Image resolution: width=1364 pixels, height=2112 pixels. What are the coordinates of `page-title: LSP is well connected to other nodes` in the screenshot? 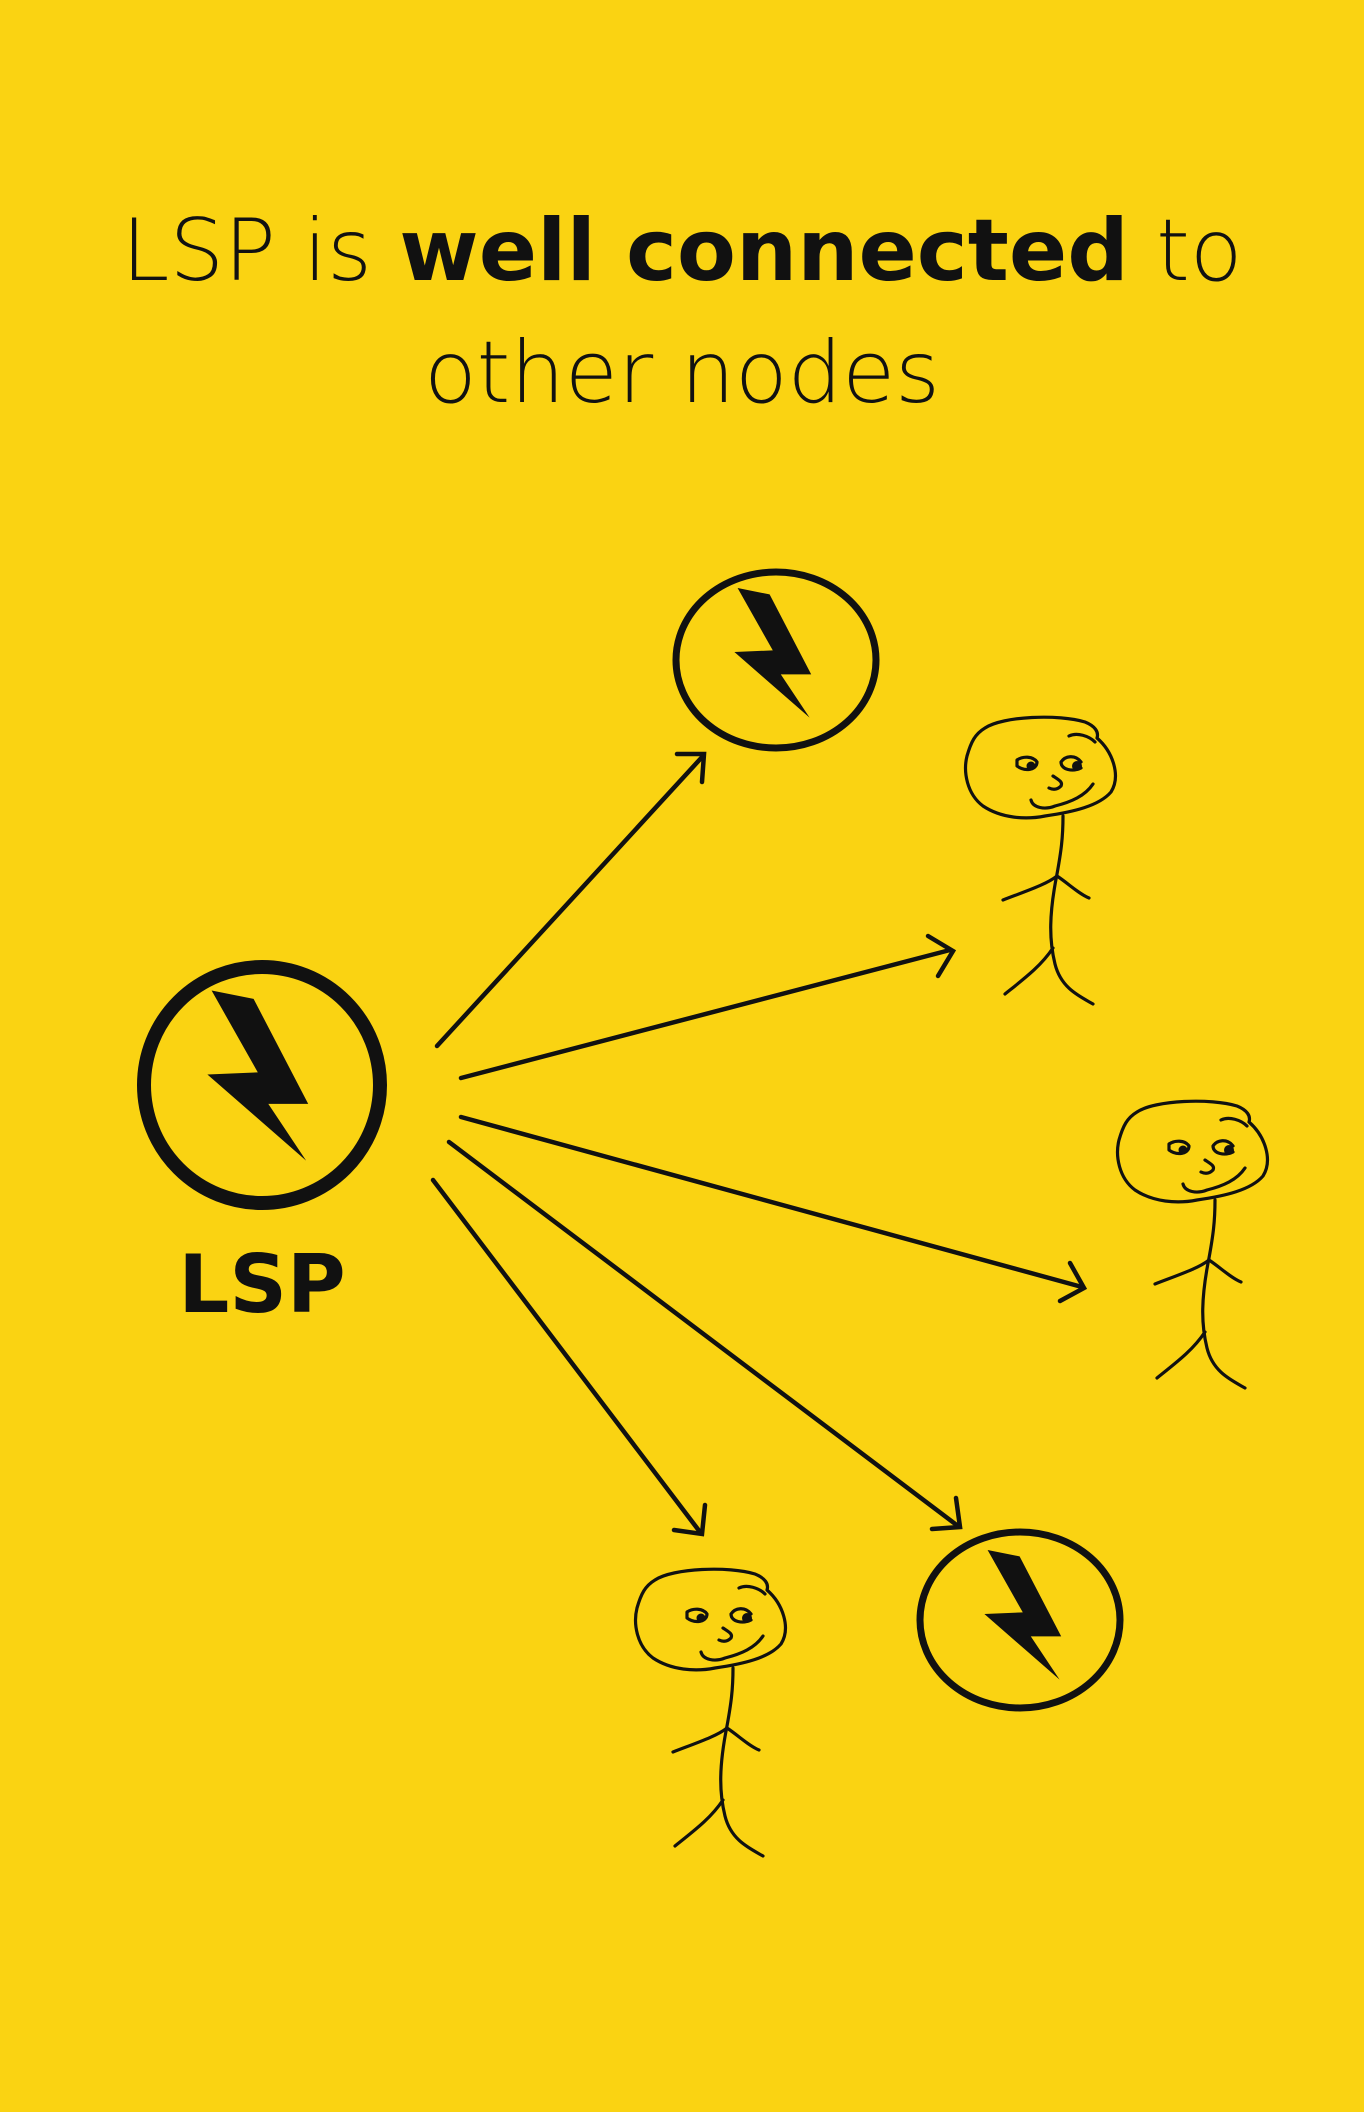 It's located at (682, 312).